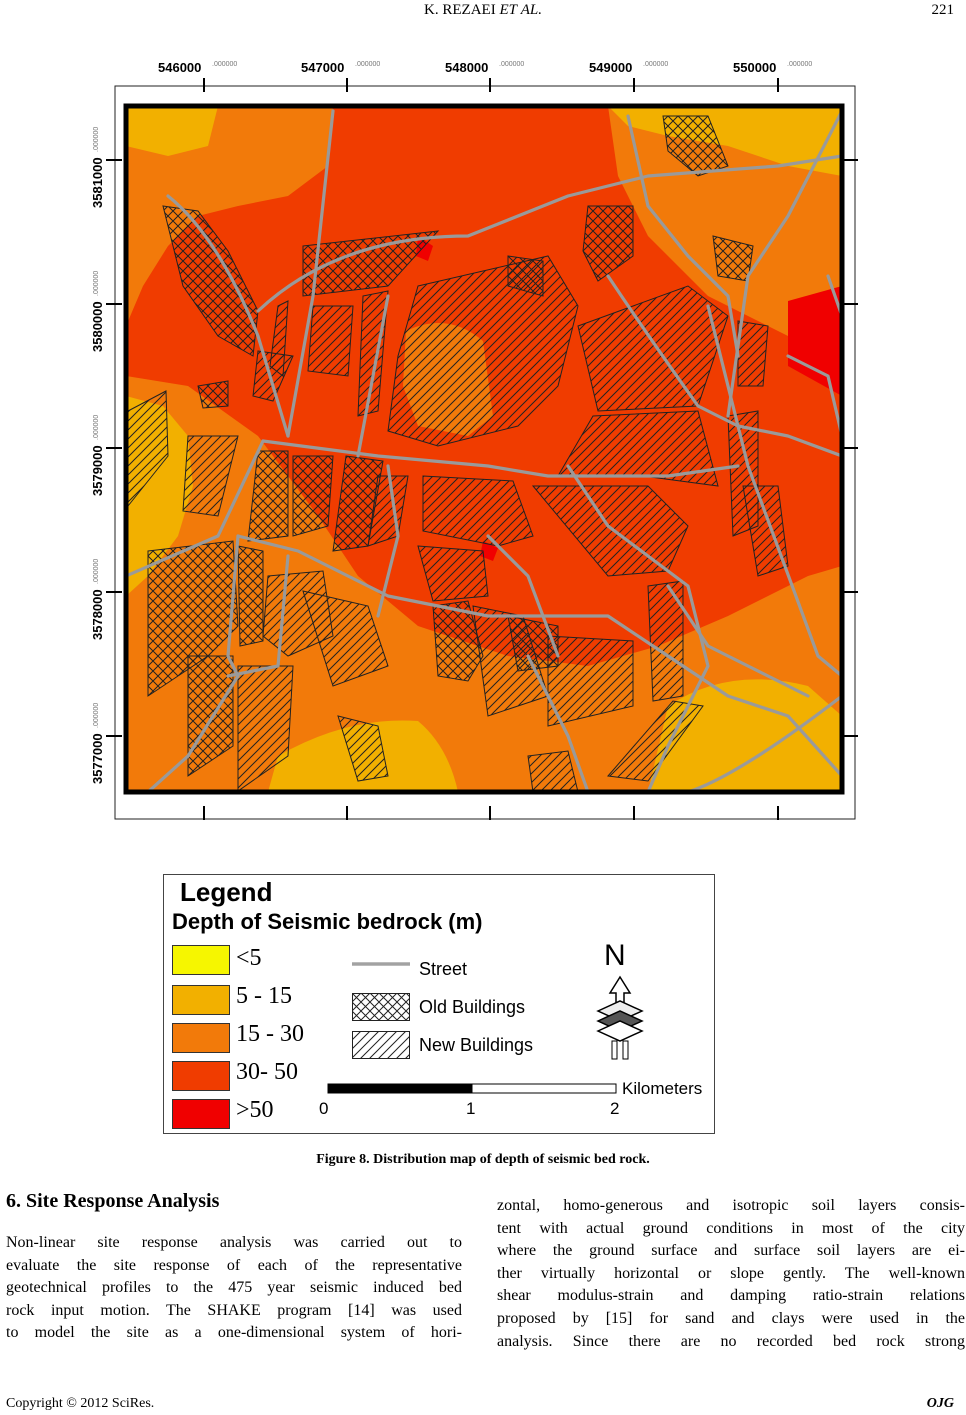 This screenshot has height=1415, width=966. Describe the element at coordinates (943, 10) in the screenshot. I see `page-number: 221` at that location.